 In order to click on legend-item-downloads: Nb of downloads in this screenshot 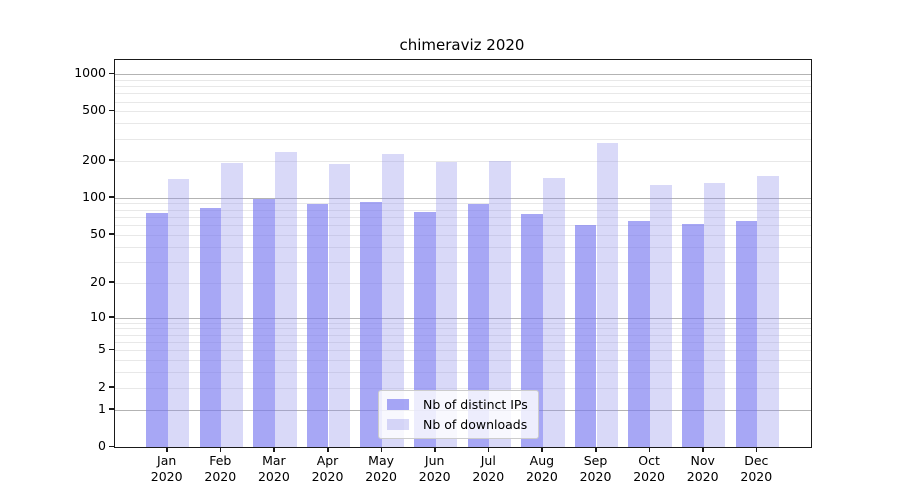, I will do `click(457, 424)`.